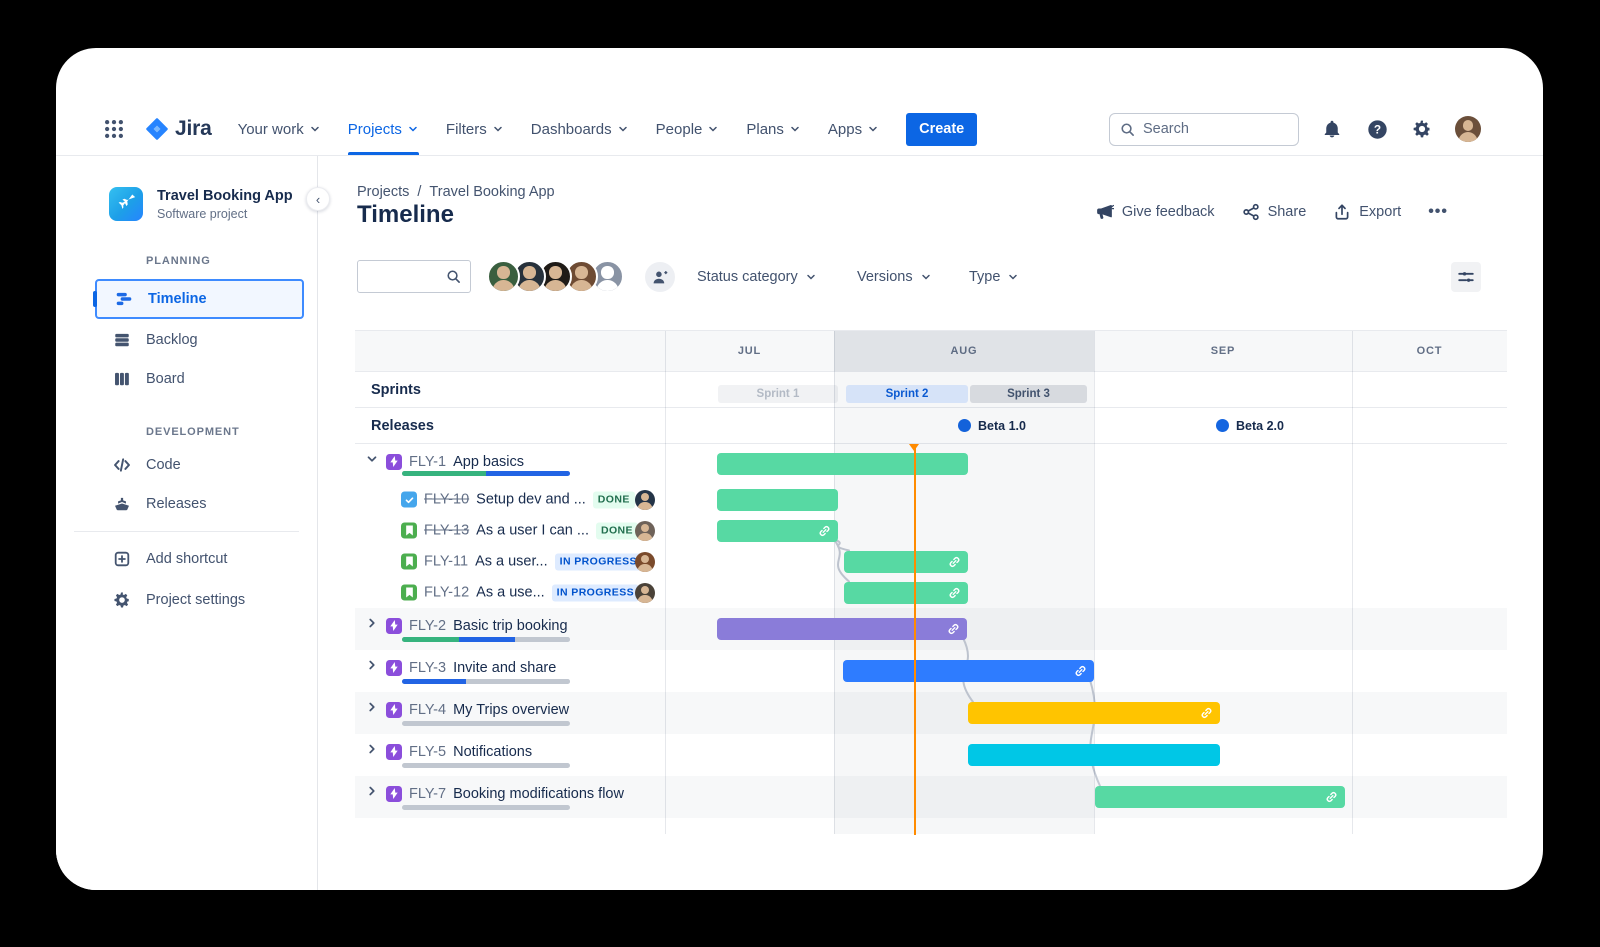  I want to click on story-row-fly-13: FLY-13 As a user I can ... DONE, so click(931, 530).